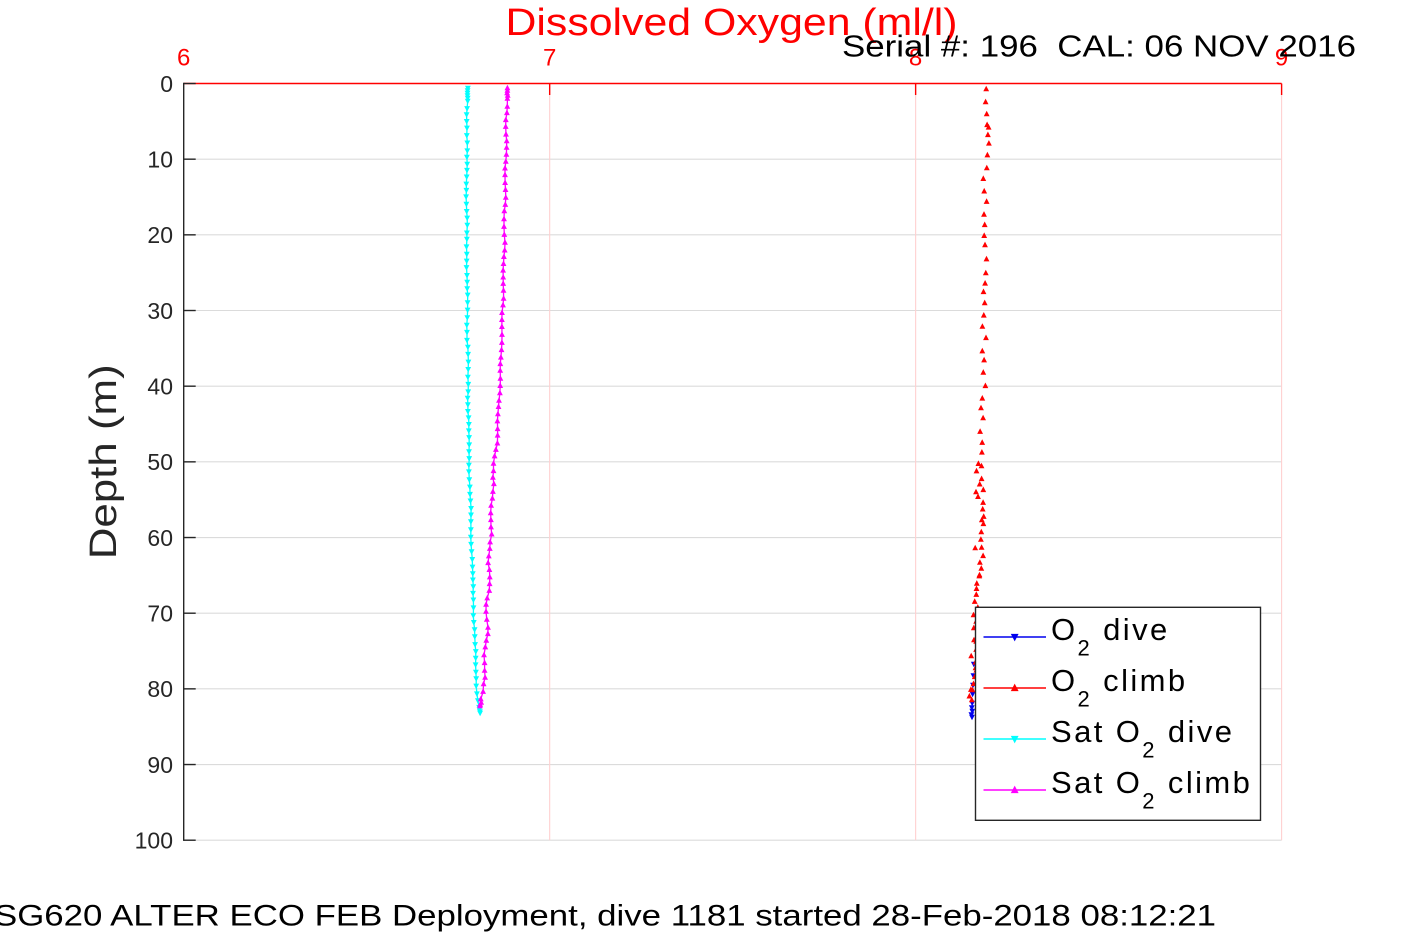 The height and width of the screenshot is (950, 1417). Describe the element at coordinates (549, 58) in the screenshot. I see `svg-text: 7` at that location.